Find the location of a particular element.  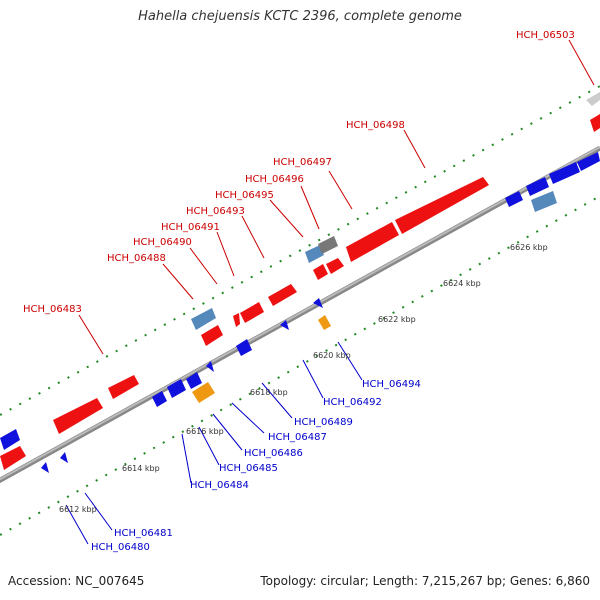

gene-label: HCH_06484 is located at coordinates (219, 485).